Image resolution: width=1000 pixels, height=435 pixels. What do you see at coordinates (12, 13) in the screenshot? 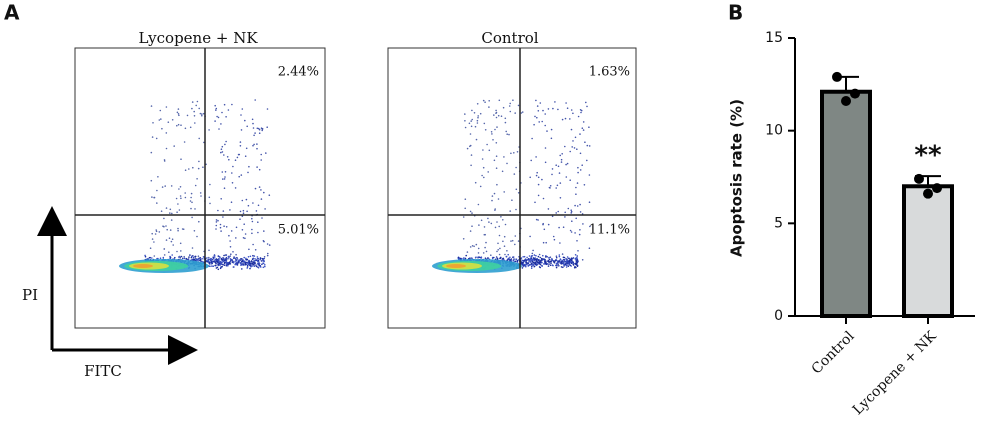
I see `panel-label: A` at bounding box center [12, 13].